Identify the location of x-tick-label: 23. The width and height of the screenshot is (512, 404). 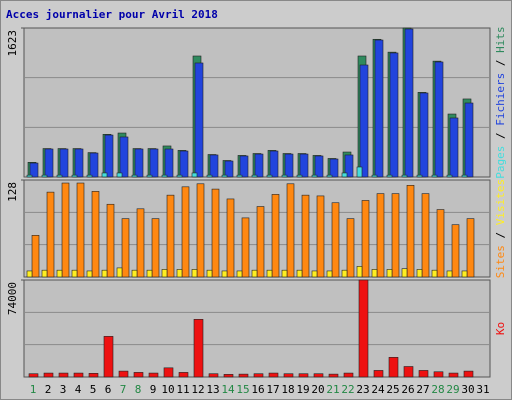
(362, 389).